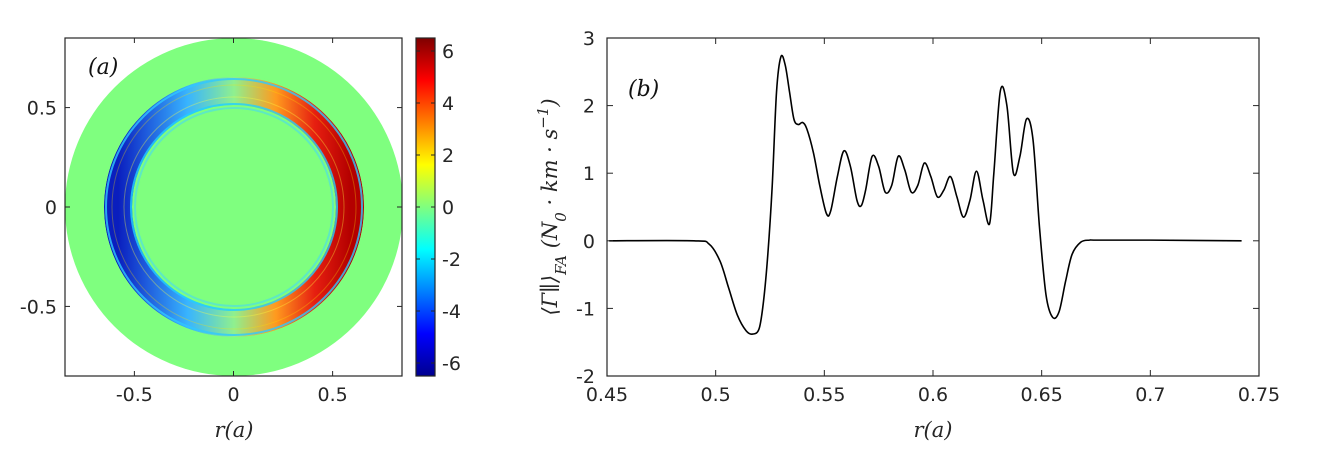 This screenshot has width=1323, height=454. I want to click on b-xtick-label: 0.75, so click(1259, 395).